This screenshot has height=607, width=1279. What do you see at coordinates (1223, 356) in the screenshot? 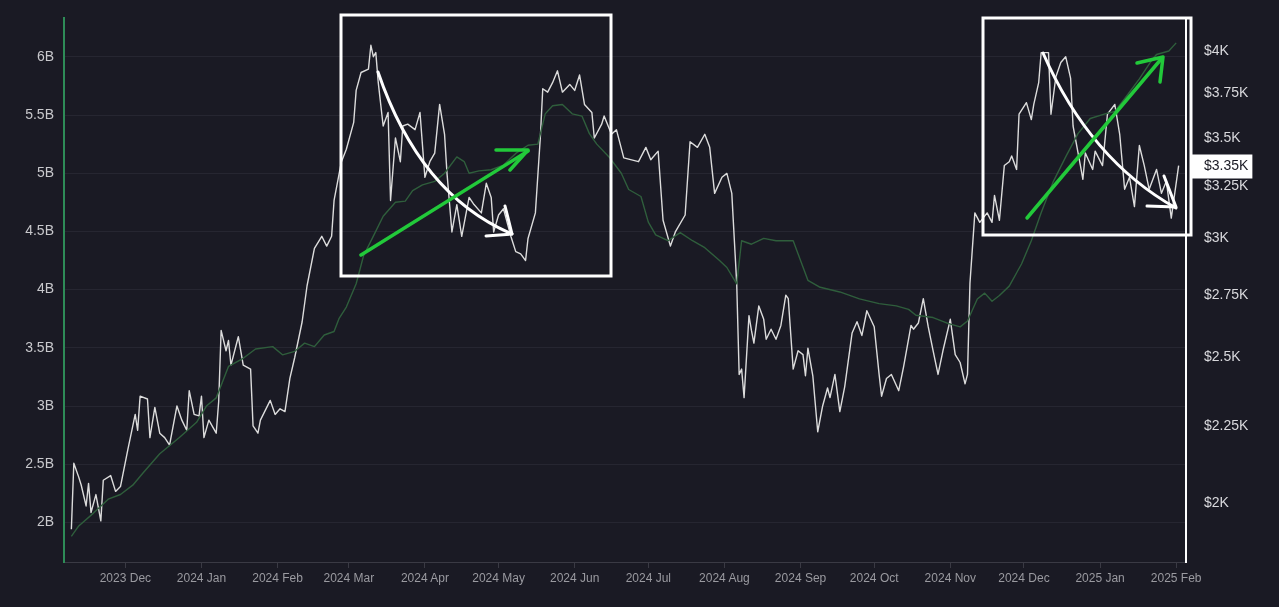
I see `y2-tick-label: $2.5K` at bounding box center [1223, 356].